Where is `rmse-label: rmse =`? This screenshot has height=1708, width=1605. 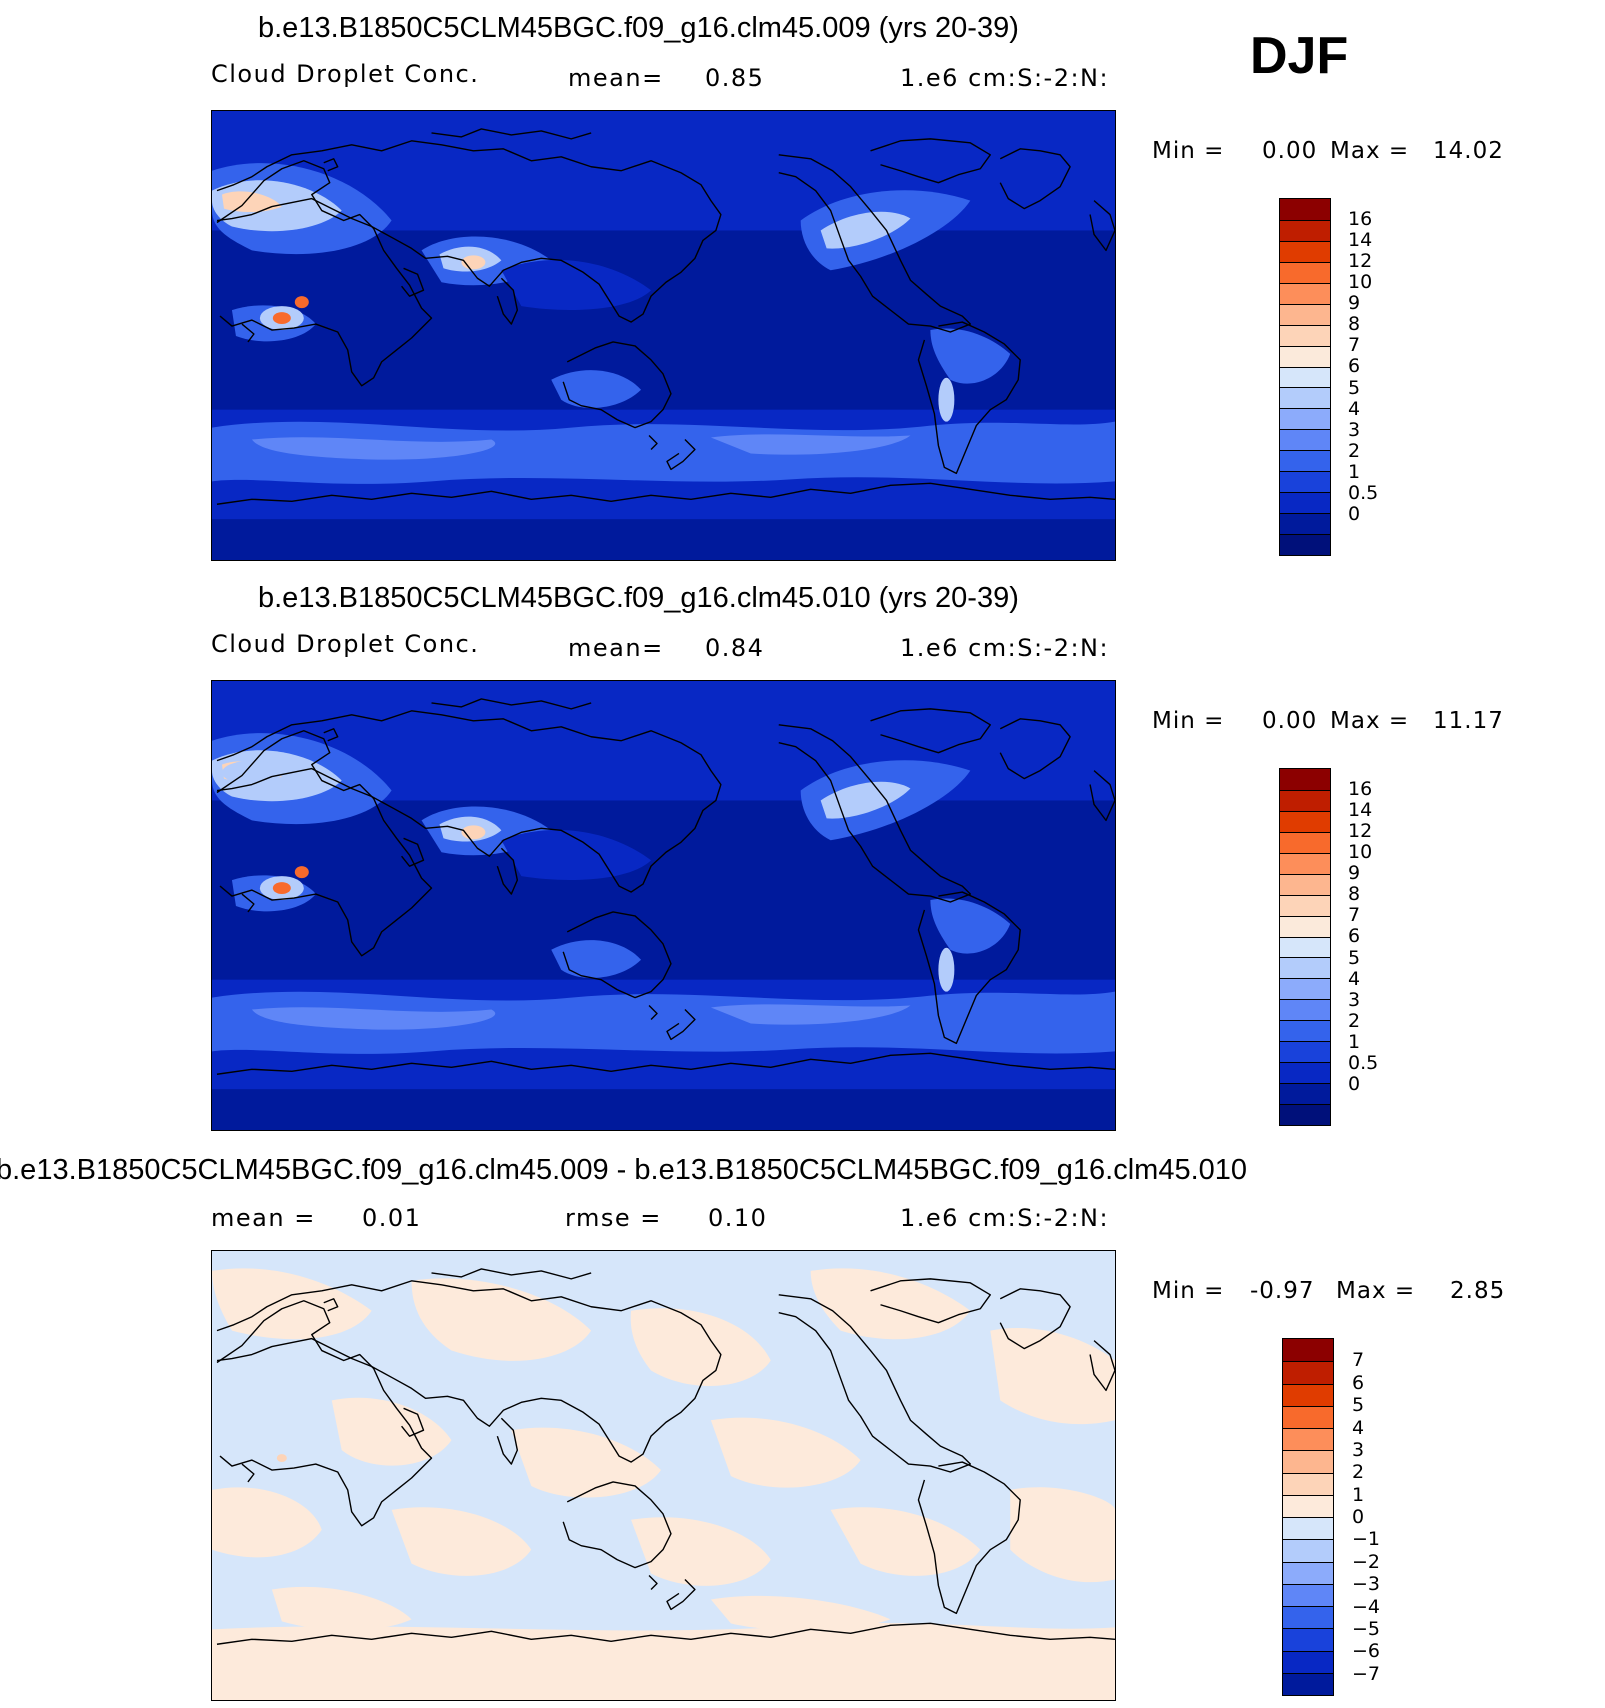 rmse-label: rmse = is located at coordinates (613, 1218).